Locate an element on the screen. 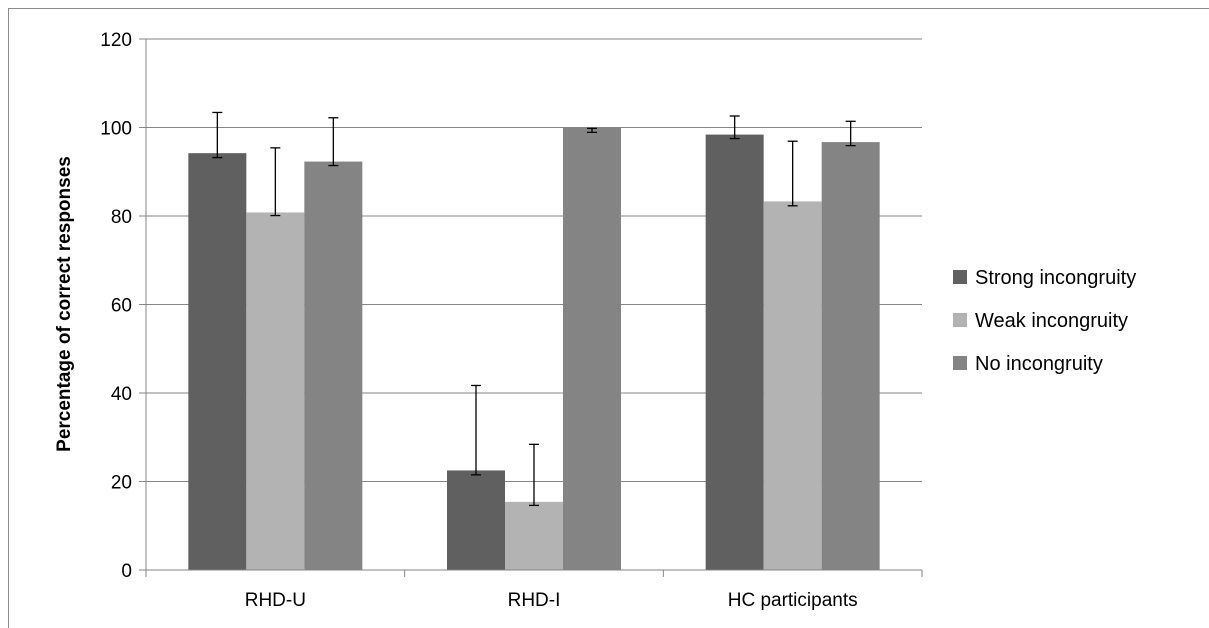  bar-rhd-u-no-incongruity is located at coordinates (333, 365).